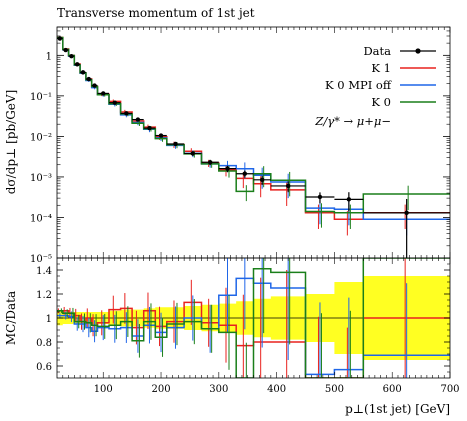 The image size is (467, 421). Describe the element at coordinates (381, 68) in the screenshot. I see `legend-label-k1: K 1` at that location.